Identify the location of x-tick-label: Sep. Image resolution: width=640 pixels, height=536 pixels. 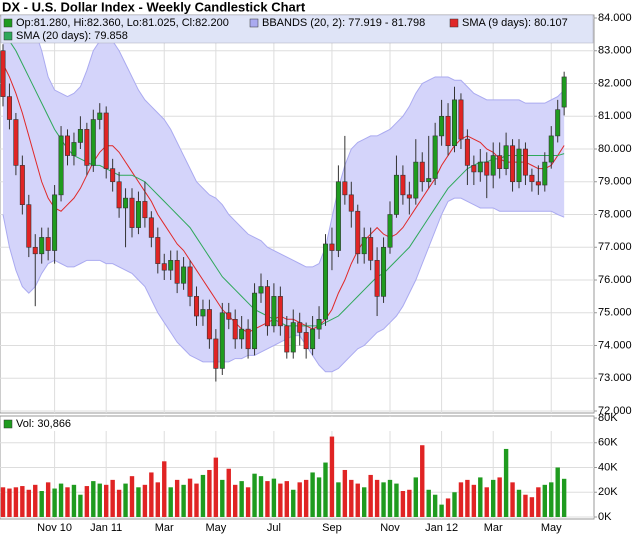
(332, 528).